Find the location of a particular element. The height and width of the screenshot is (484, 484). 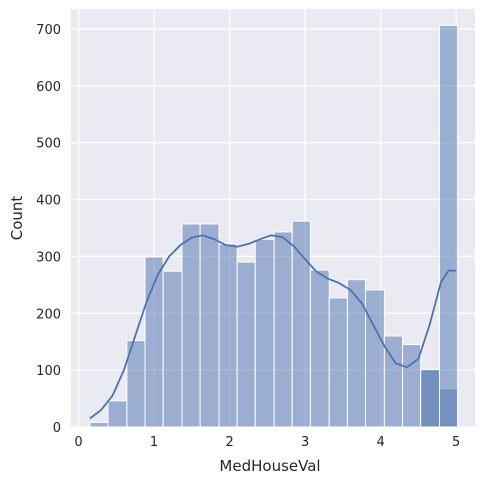

y-tick-label: 500 is located at coordinates (48, 144).